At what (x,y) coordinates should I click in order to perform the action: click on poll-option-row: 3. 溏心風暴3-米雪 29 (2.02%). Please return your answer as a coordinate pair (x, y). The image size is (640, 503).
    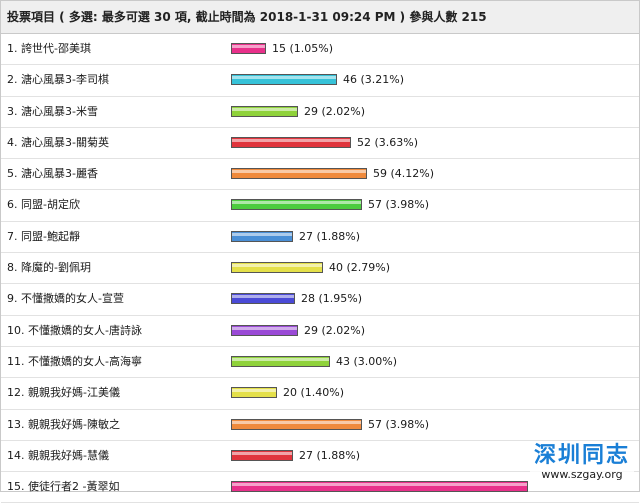
    Looking at the image, I should click on (320, 112).